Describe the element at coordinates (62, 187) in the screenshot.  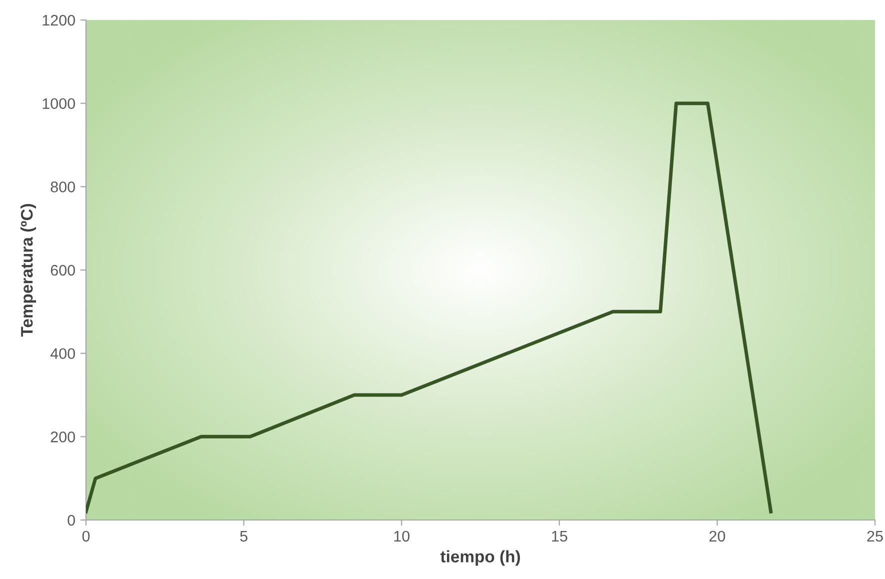
I see `y-tick-label: 800` at that location.